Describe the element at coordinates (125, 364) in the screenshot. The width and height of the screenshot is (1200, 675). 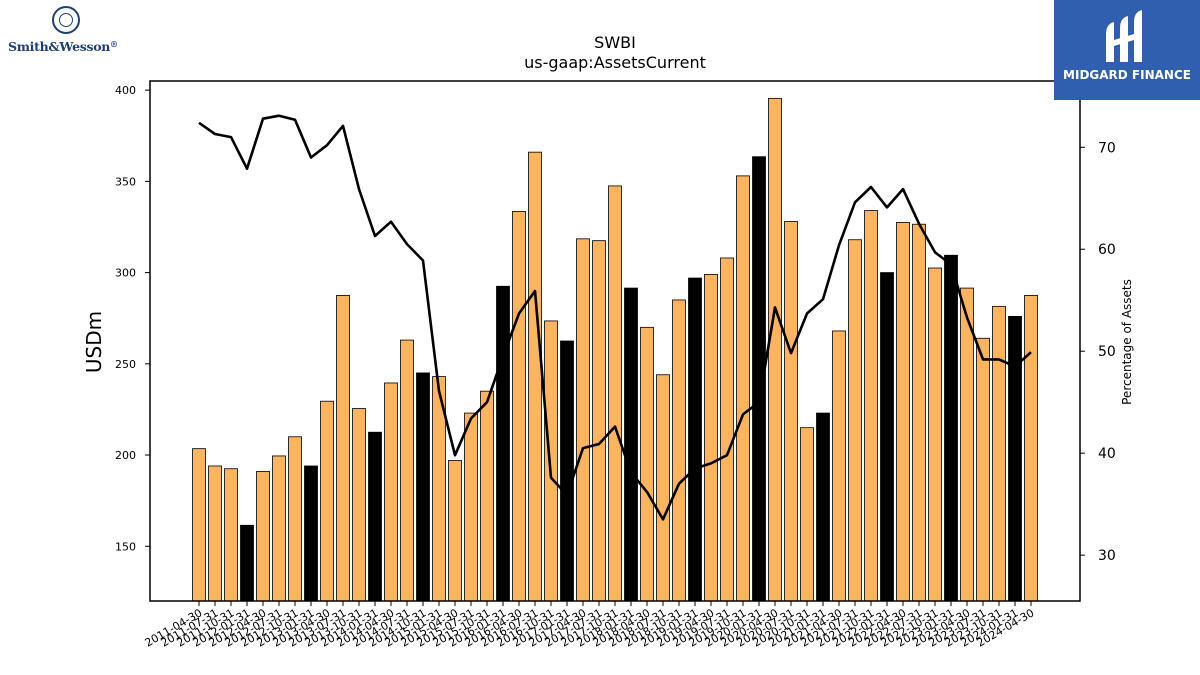
I see `y-tick-label: 250` at that location.